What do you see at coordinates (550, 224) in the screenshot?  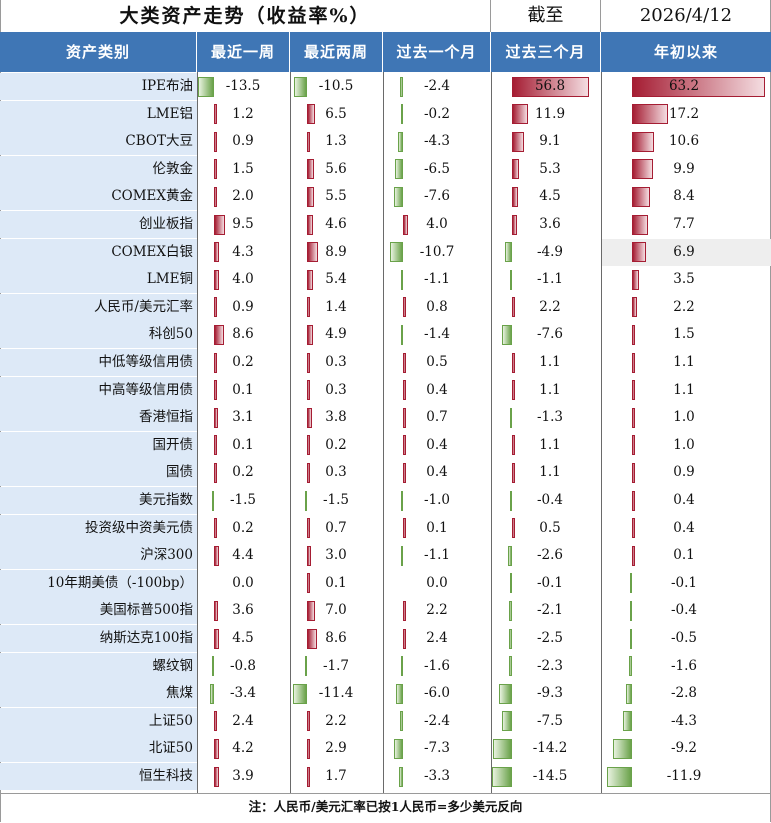 I see `cell-value-m3: 3.6` at bounding box center [550, 224].